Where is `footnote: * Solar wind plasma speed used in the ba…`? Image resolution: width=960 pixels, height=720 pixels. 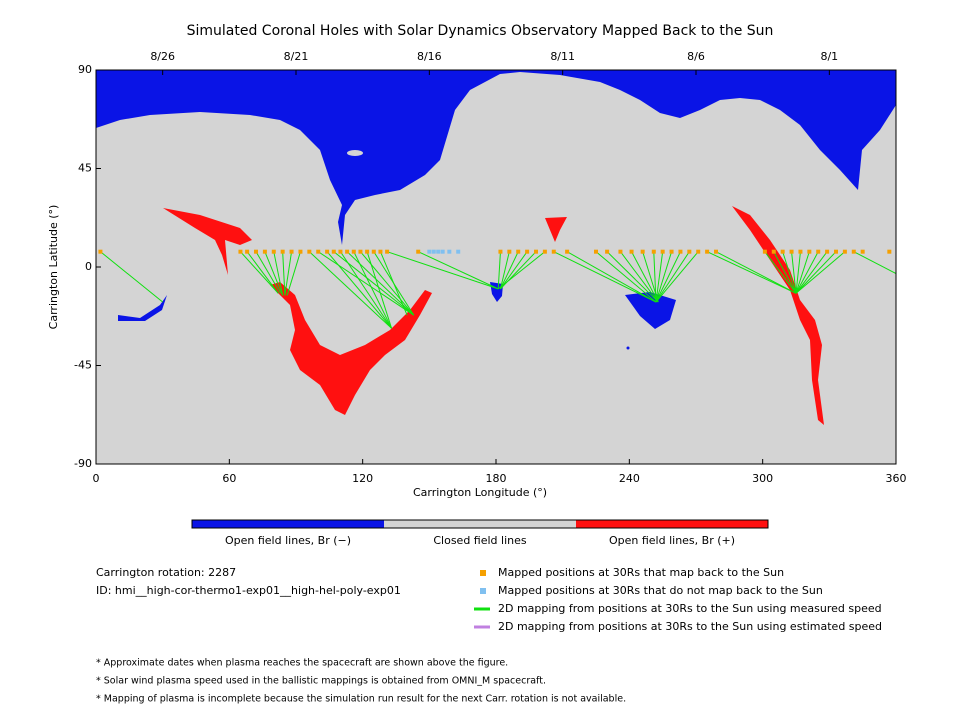
footnote: * Solar wind plasma speed used in the ba… is located at coordinates (321, 681).